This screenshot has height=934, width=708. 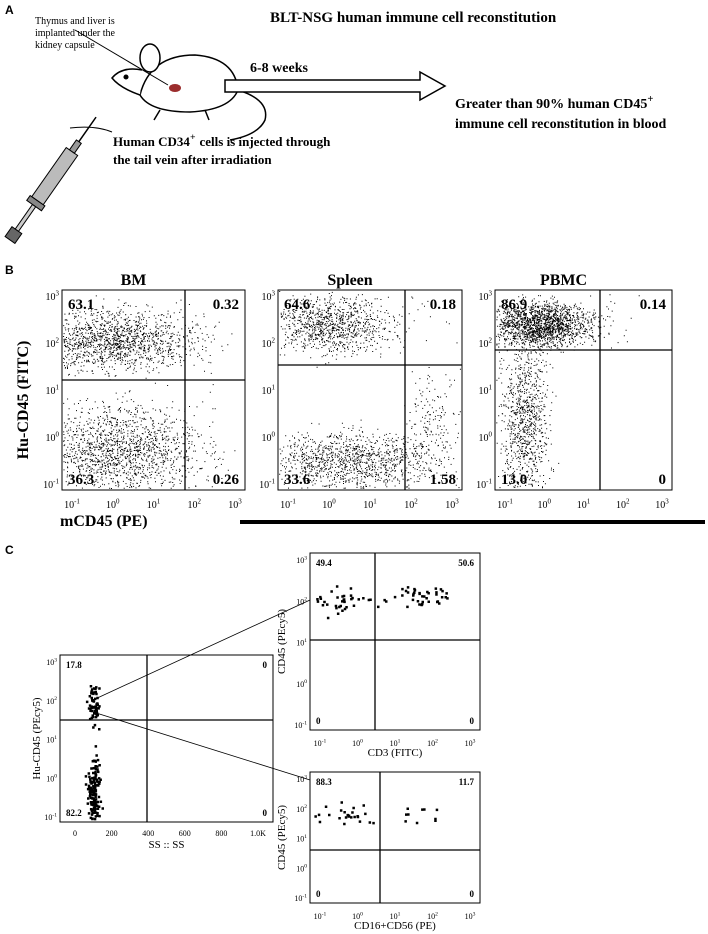 I want to click on arrow, so click(x=335, y=86).